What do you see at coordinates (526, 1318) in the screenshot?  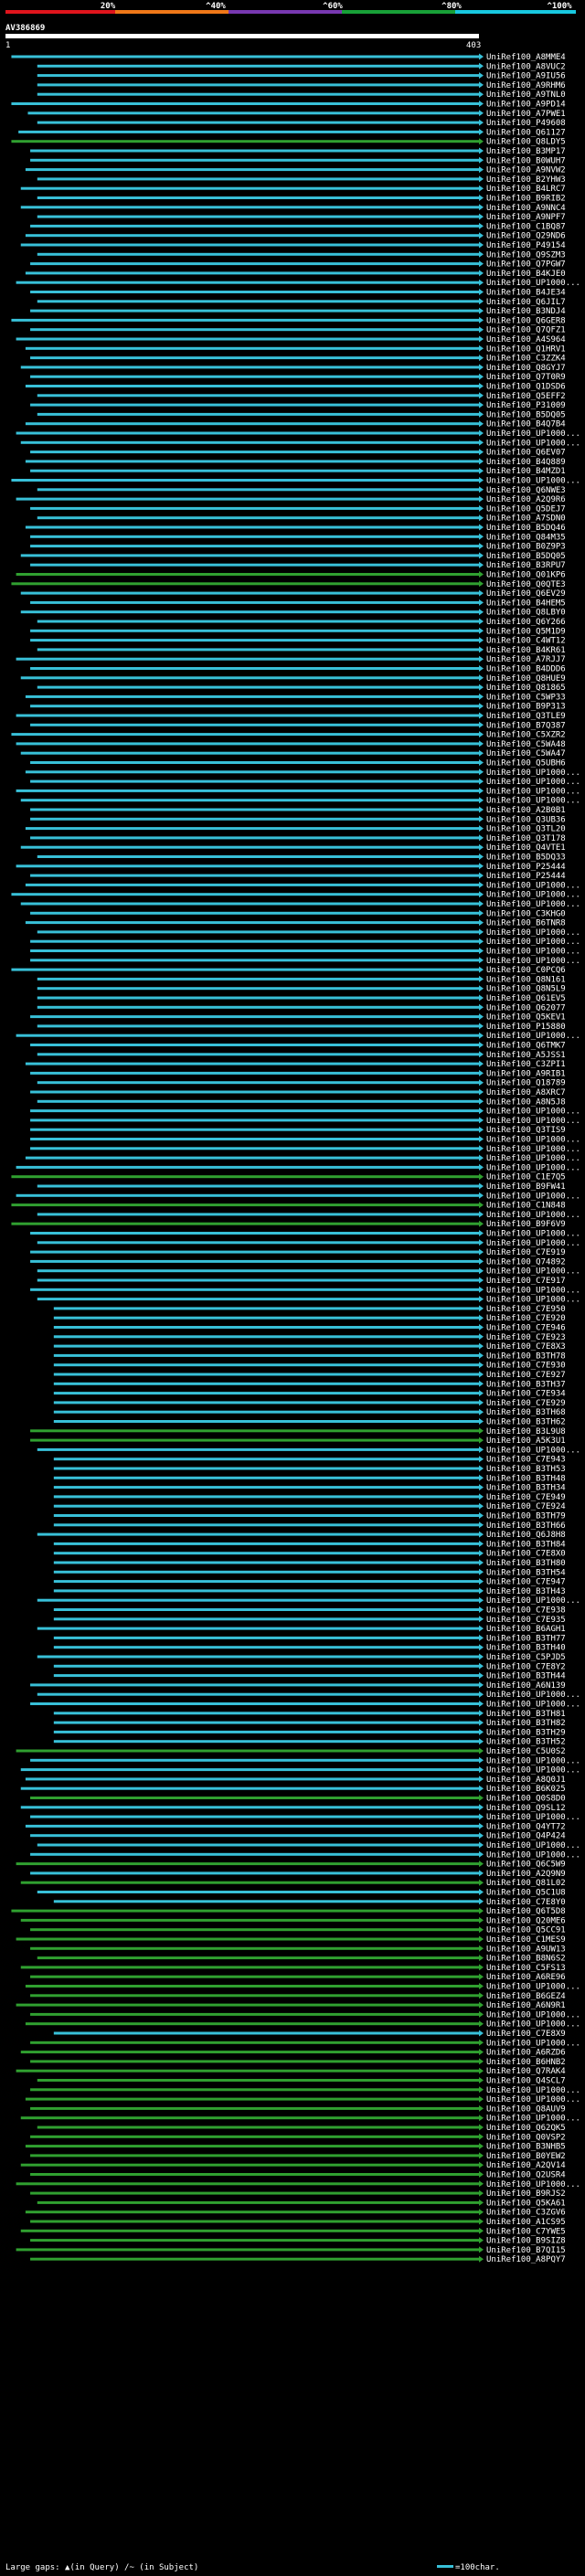 I see `hit-label: UniRef100_C7E920` at bounding box center [526, 1318].